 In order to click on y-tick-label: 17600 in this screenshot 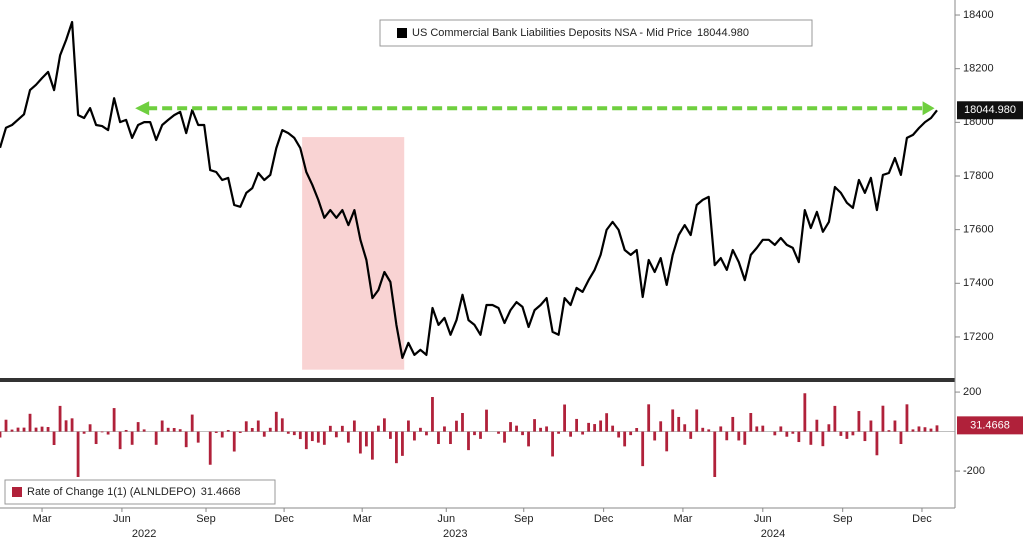, I will do `click(978, 230)`.